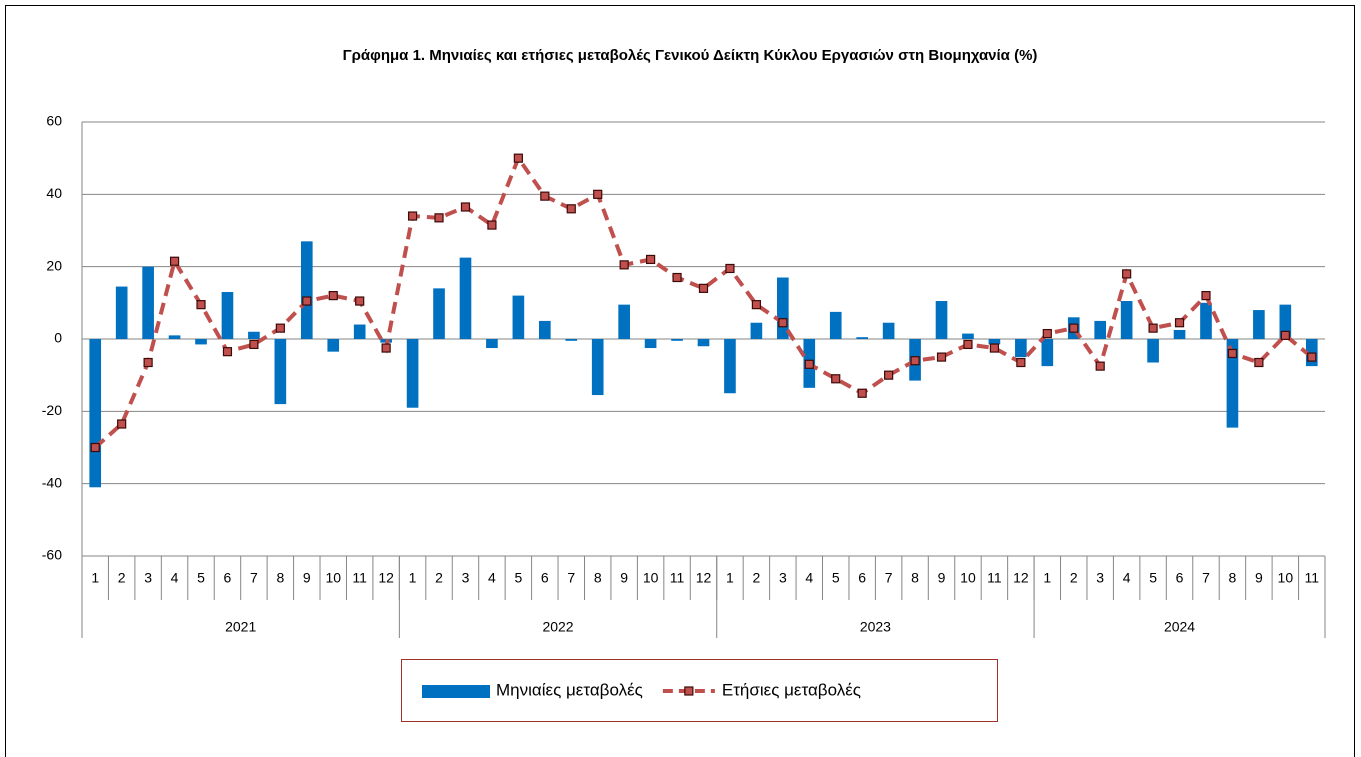 This screenshot has height=757, width=1361. Describe the element at coordinates (240, 627) in the screenshot. I see `group-label: 2021` at that location.